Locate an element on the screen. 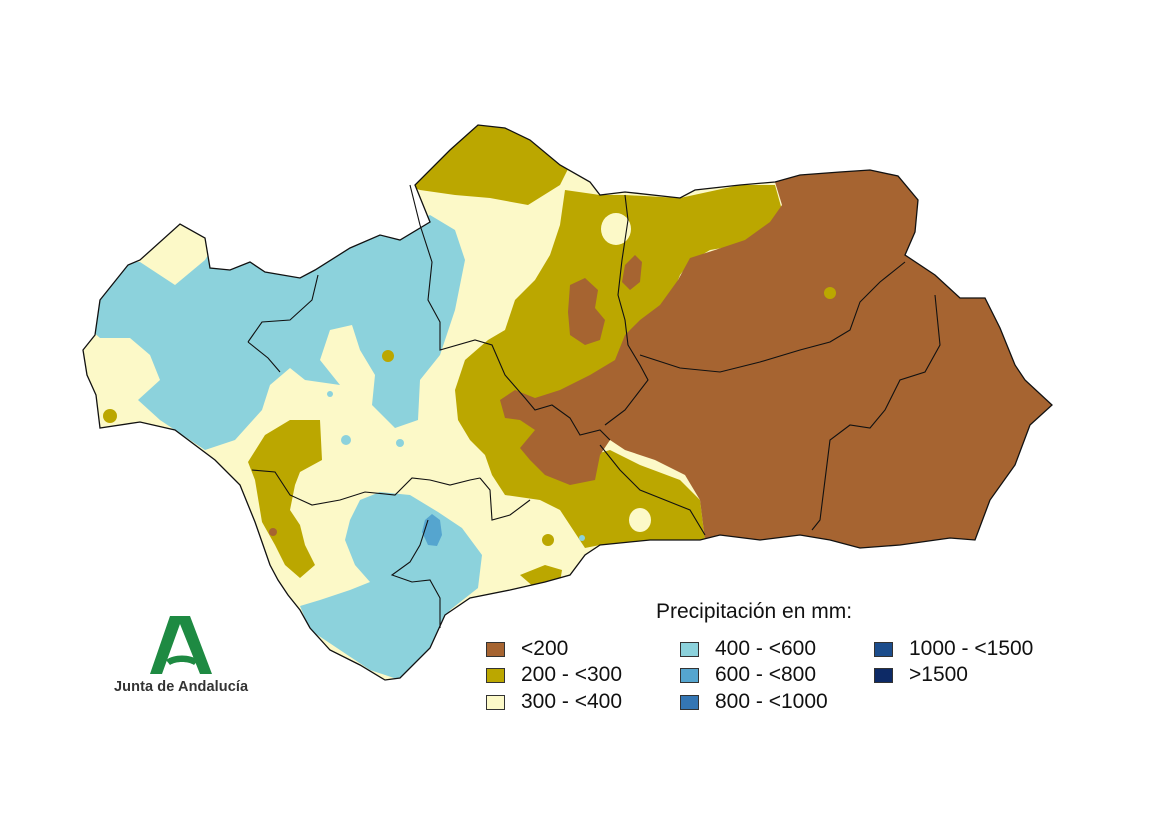  legend-item: 300 - <400 is located at coordinates (554, 702).